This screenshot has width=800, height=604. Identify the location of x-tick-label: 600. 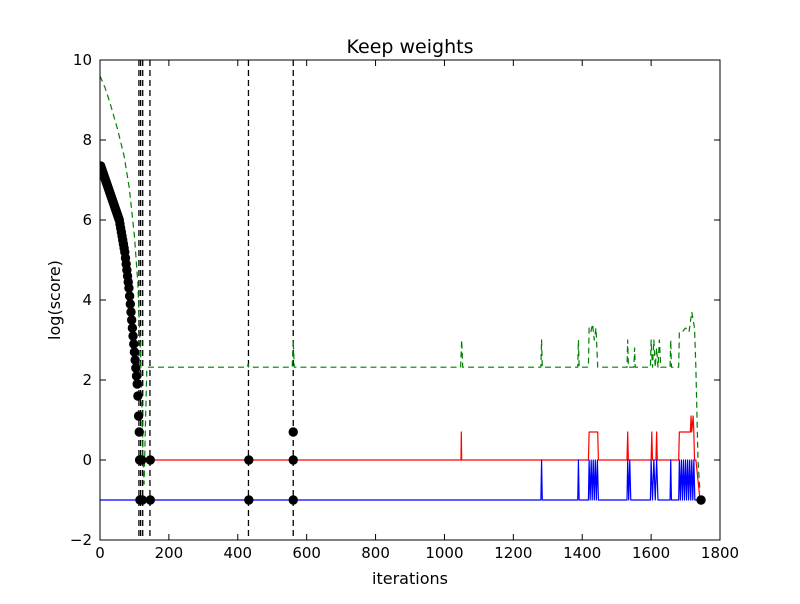
(306, 553).